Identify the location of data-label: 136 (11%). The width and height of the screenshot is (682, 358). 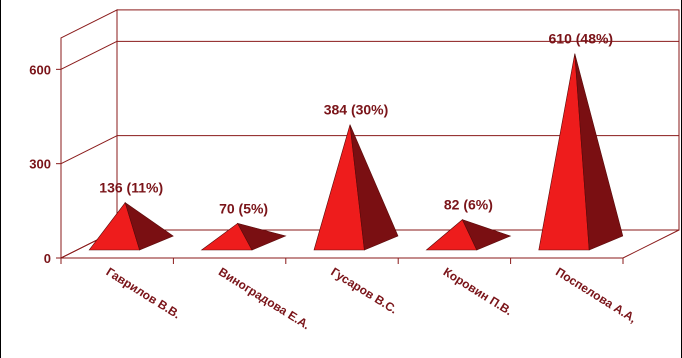
(131, 188).